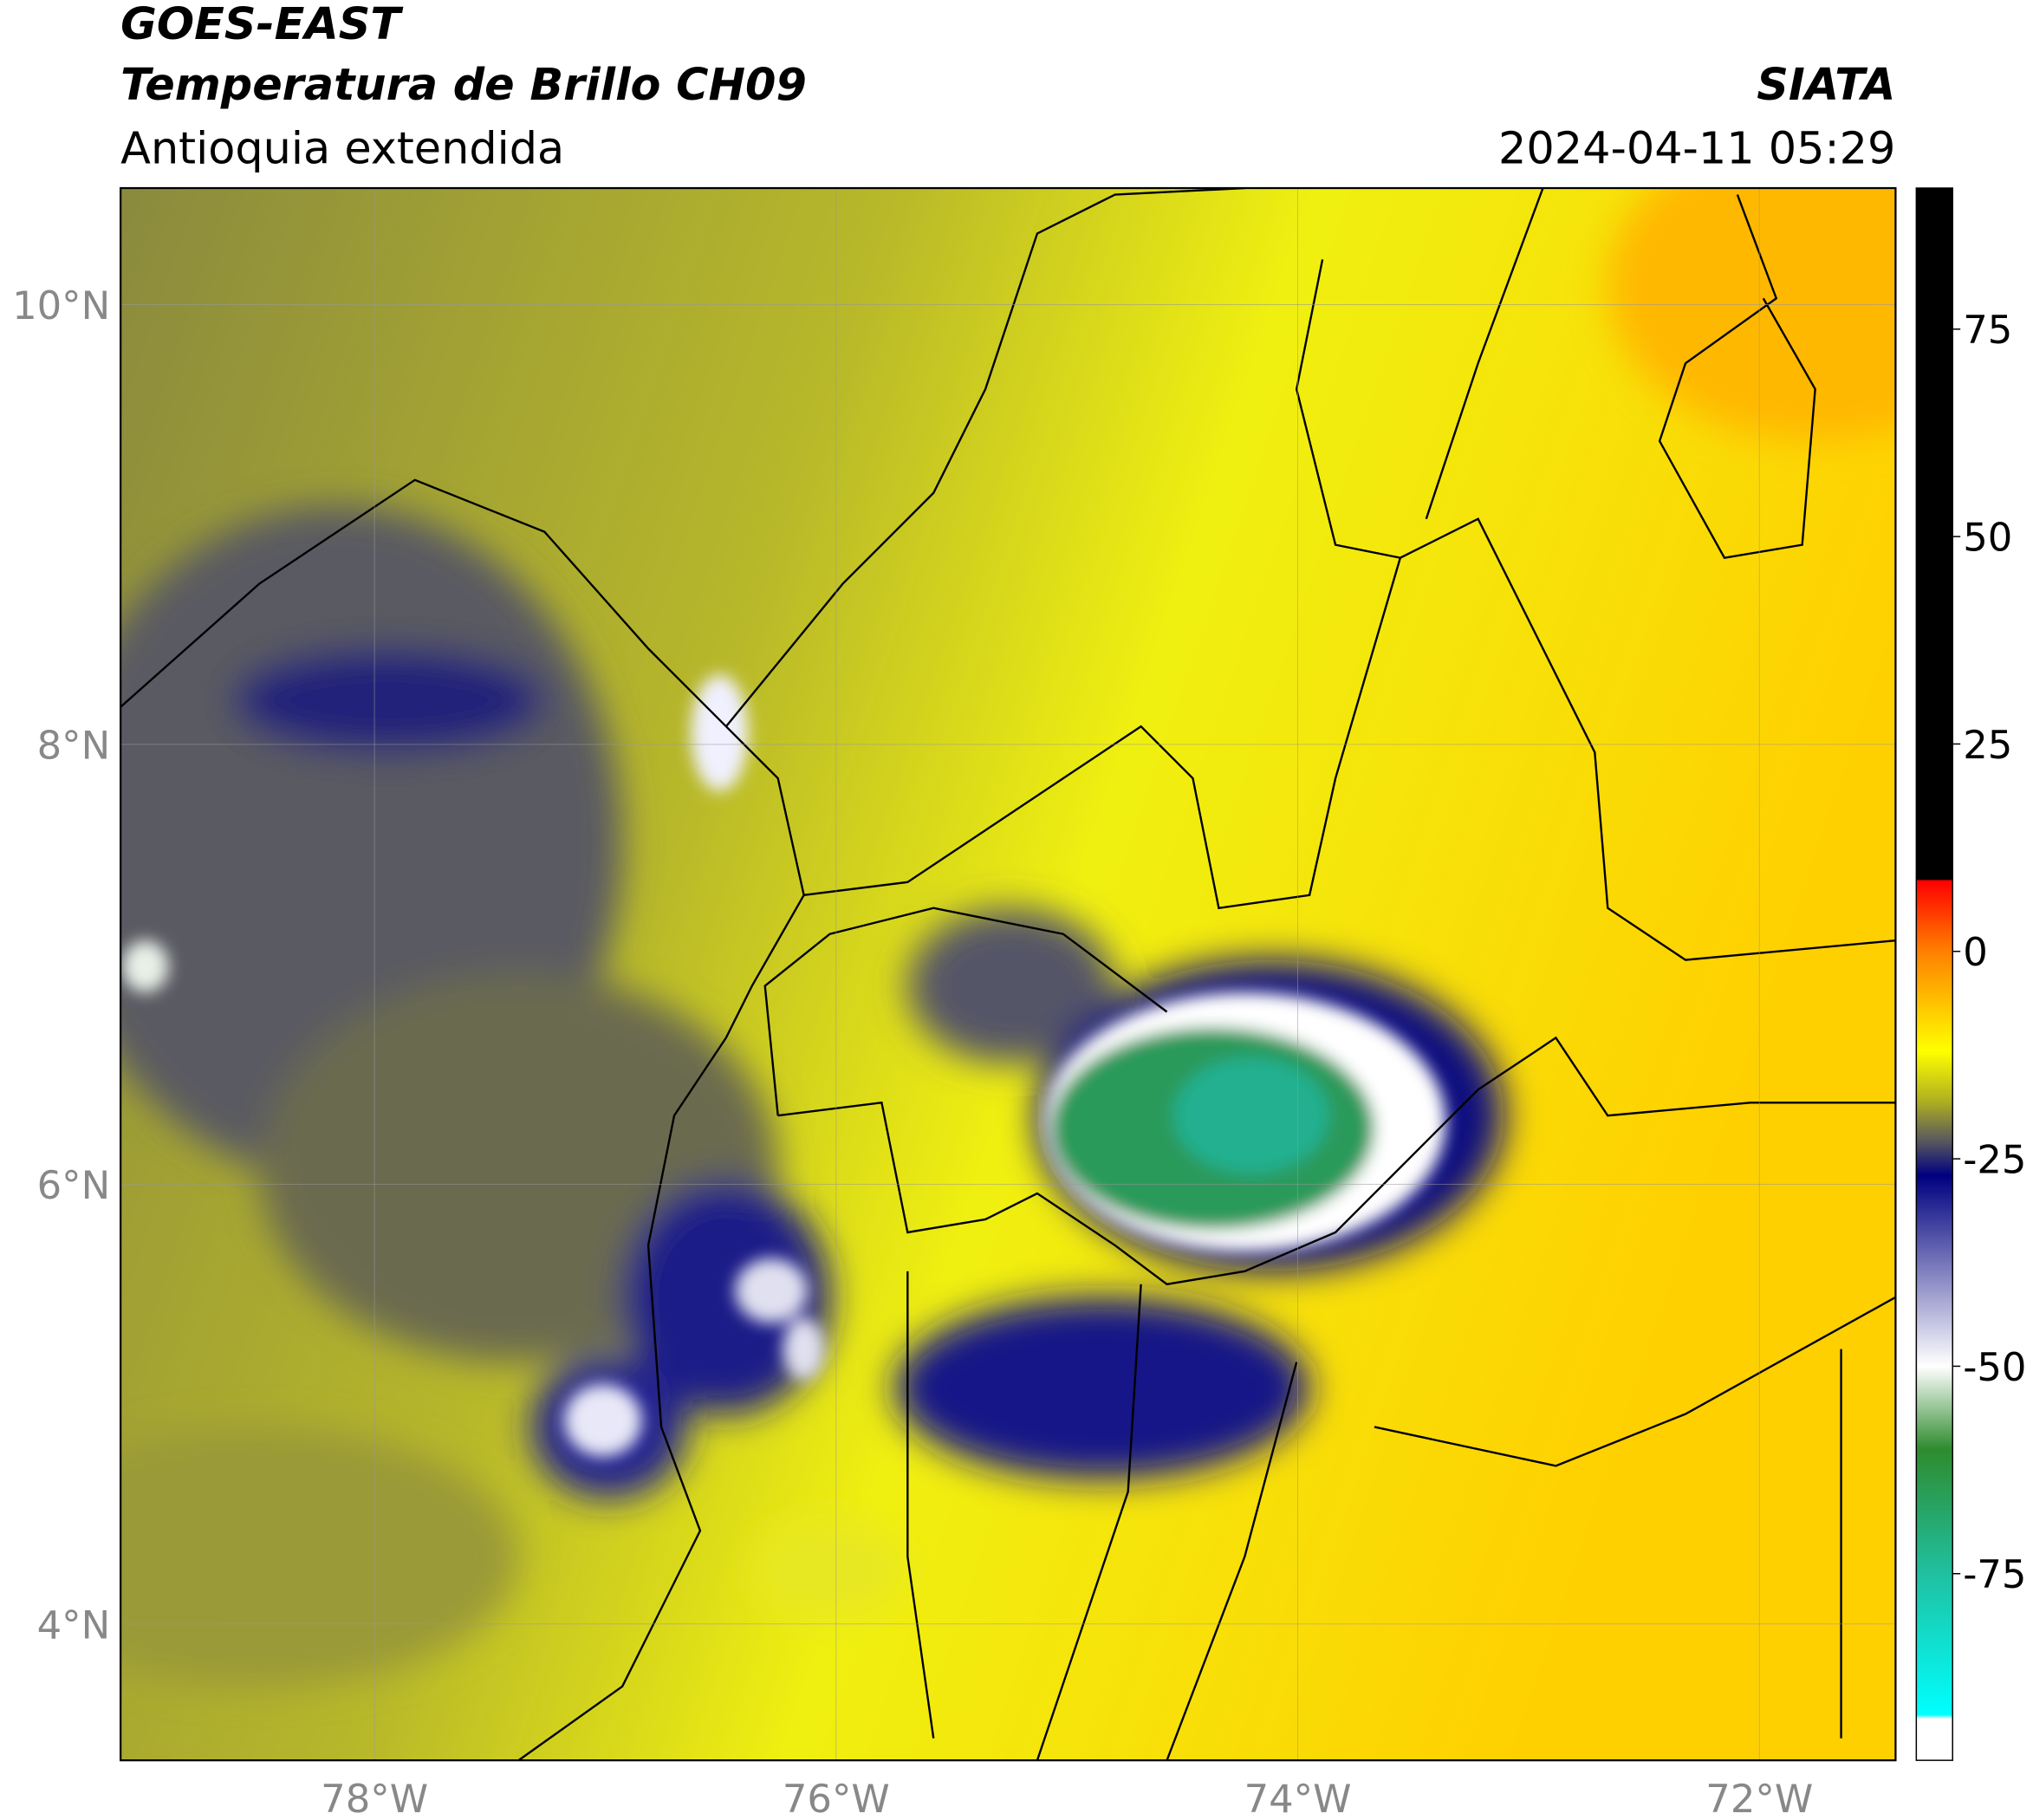 This screenshot has height=1820, width=2033. Describe the element at coordinates (1994, 1367) in the screenshot. I see `colorbar-tick-label: -50` at that location.